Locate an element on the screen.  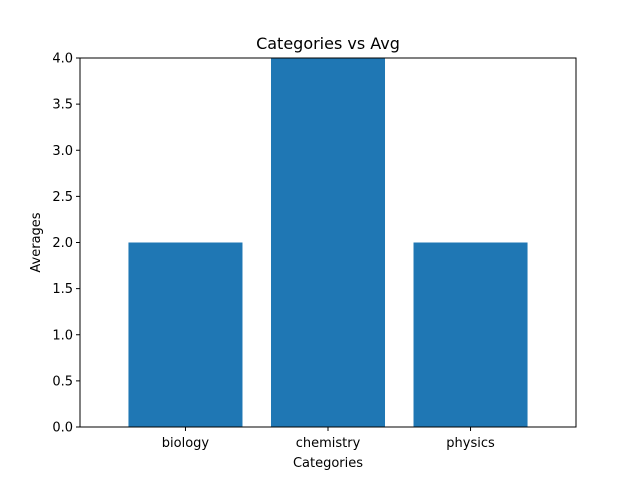
y-axis-ticks: 0.0 0.5 1.0 1.5 2.0 2.5 3.0 3.5 4.0 is located at coordinates (66, 244).